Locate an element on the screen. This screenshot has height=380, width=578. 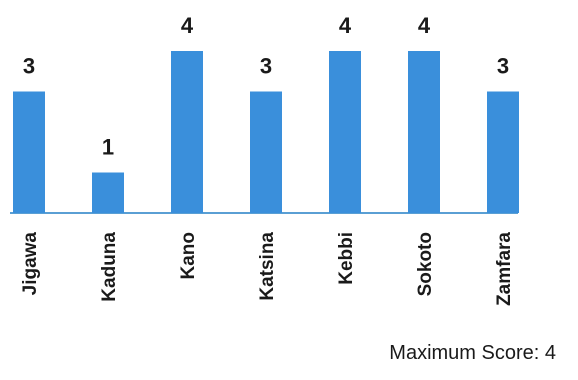
category-label-sokoto: Sokoto is located at coordinates (425, 264).